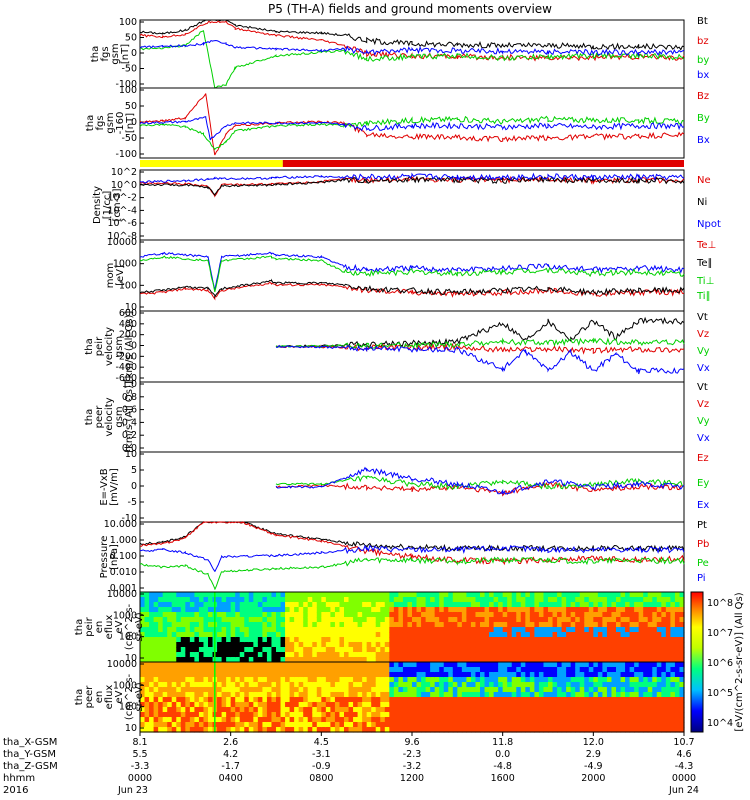  Describe the element at coordinates (702, 525) in the screenshot. I see `legend-Pt: Pt` at that location.